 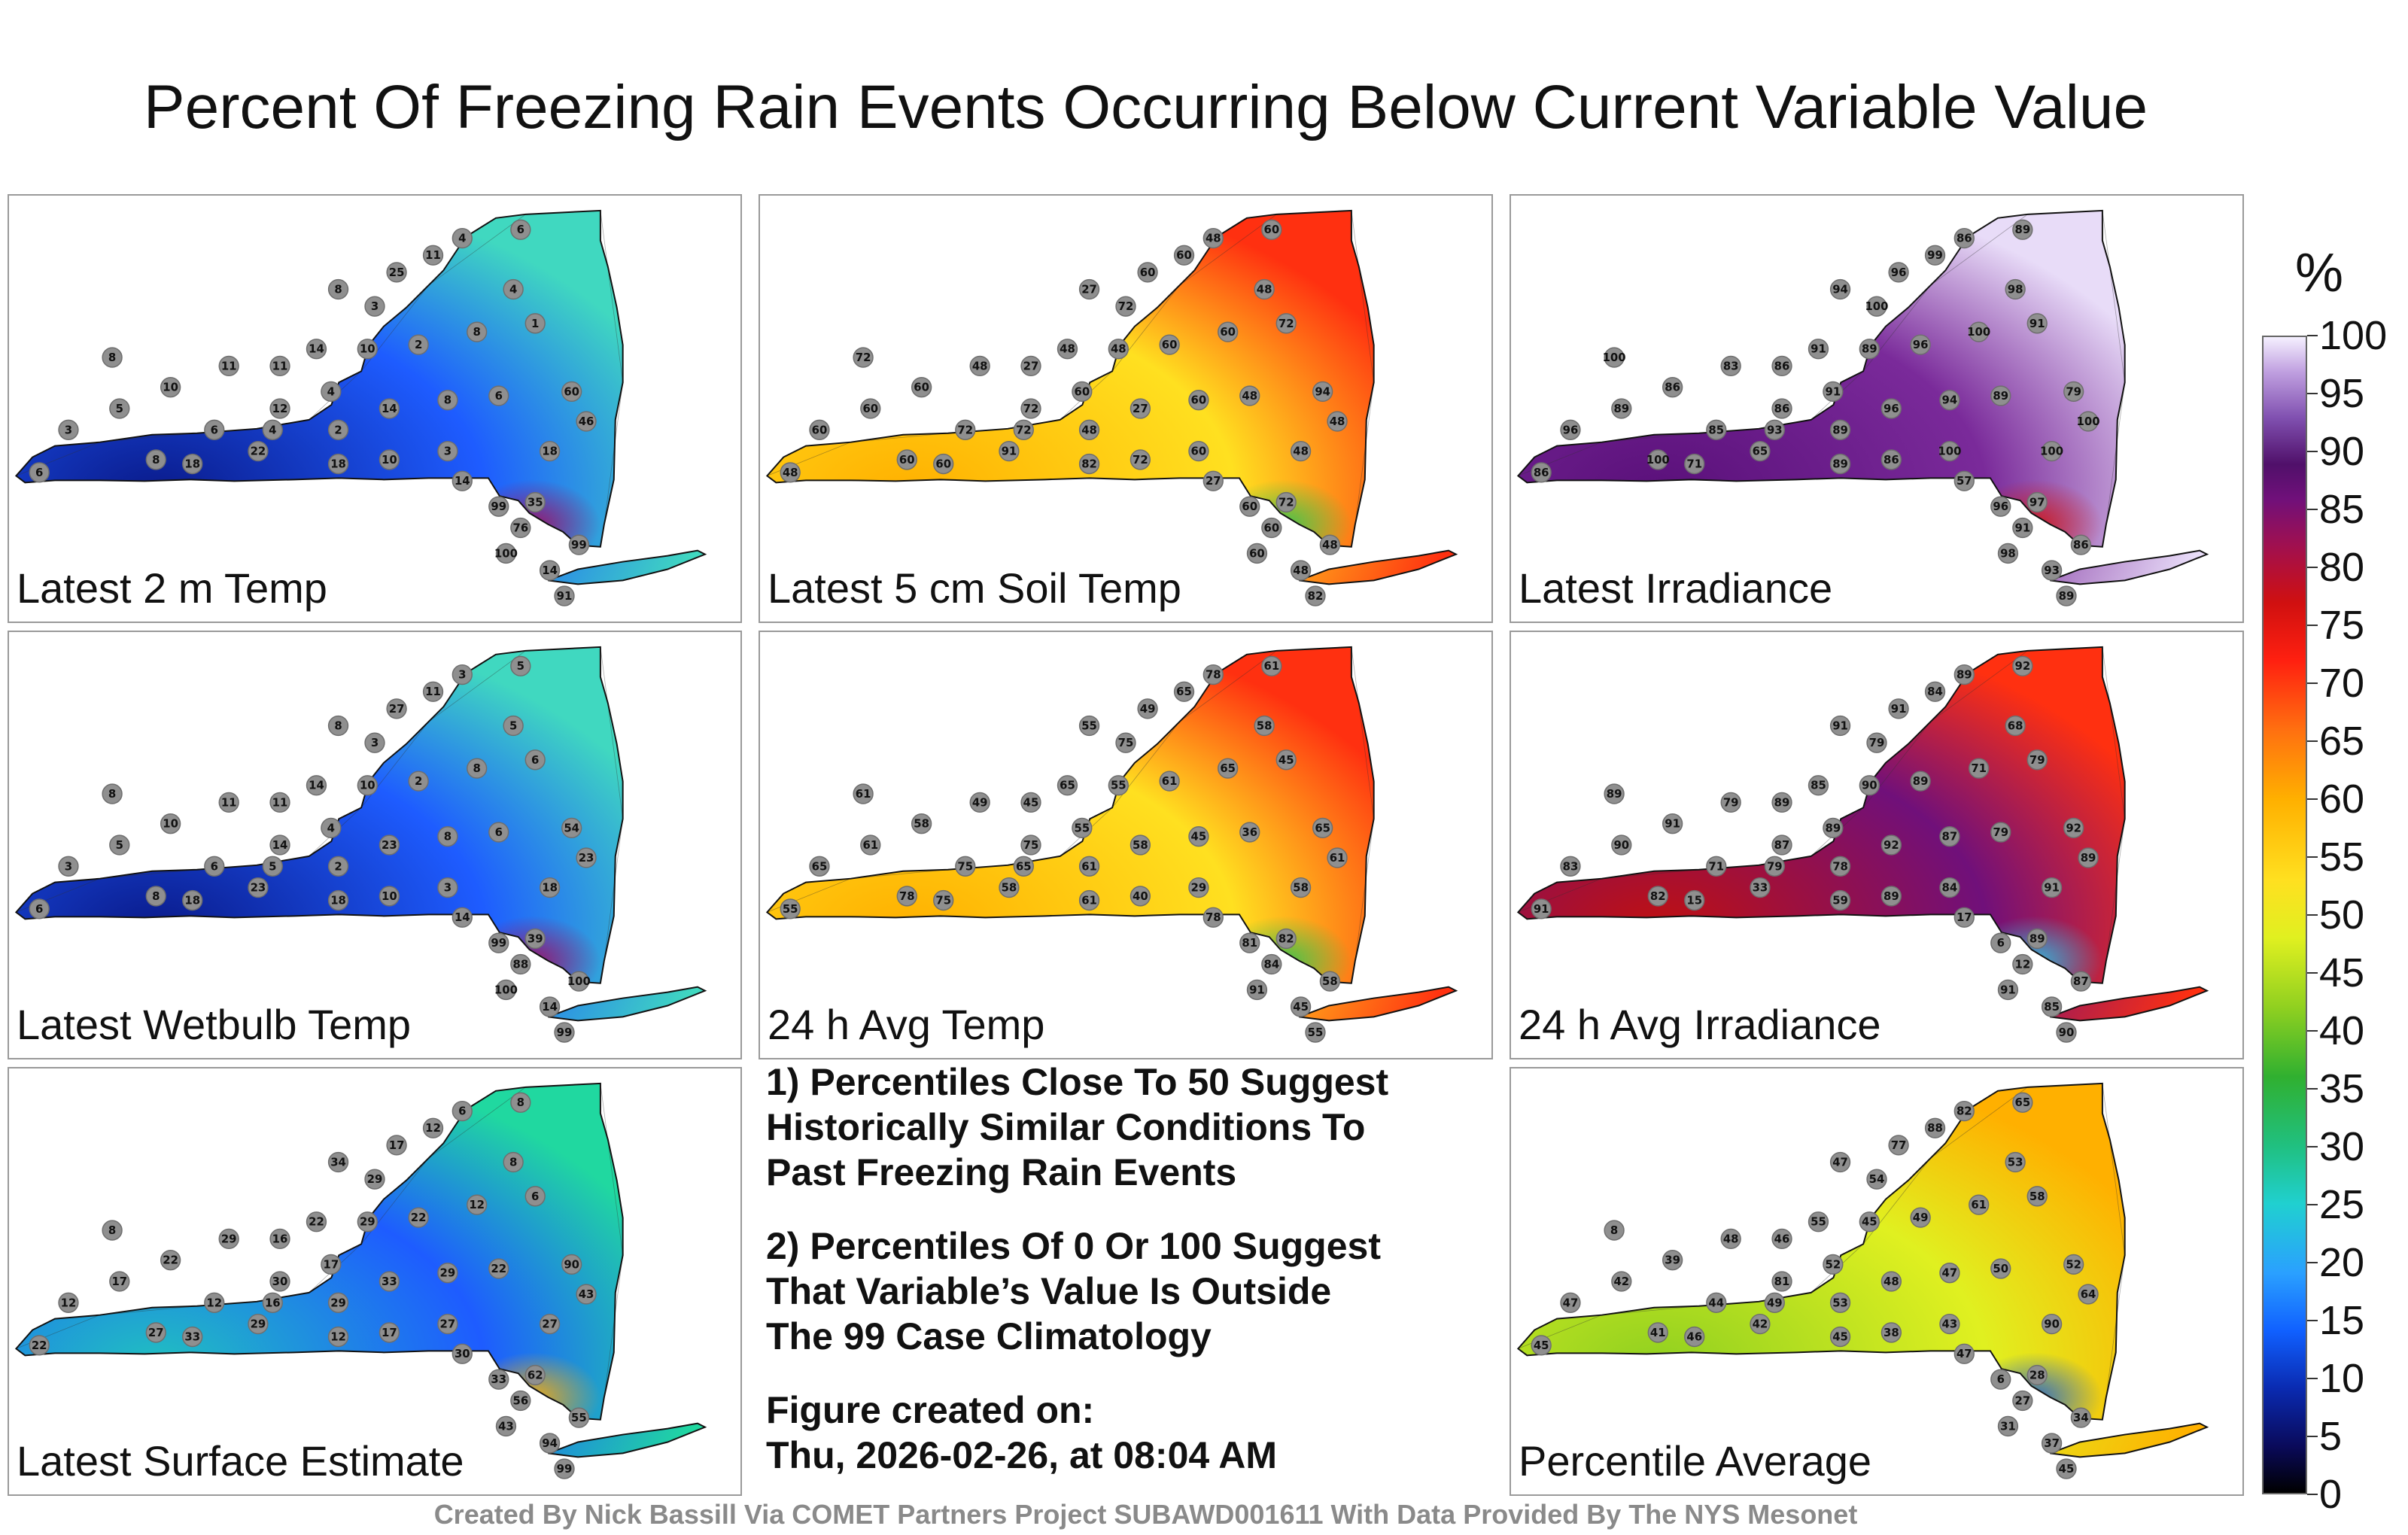 I want to click on colorbar-tick-label: 60, so click(x=2342, y=799).